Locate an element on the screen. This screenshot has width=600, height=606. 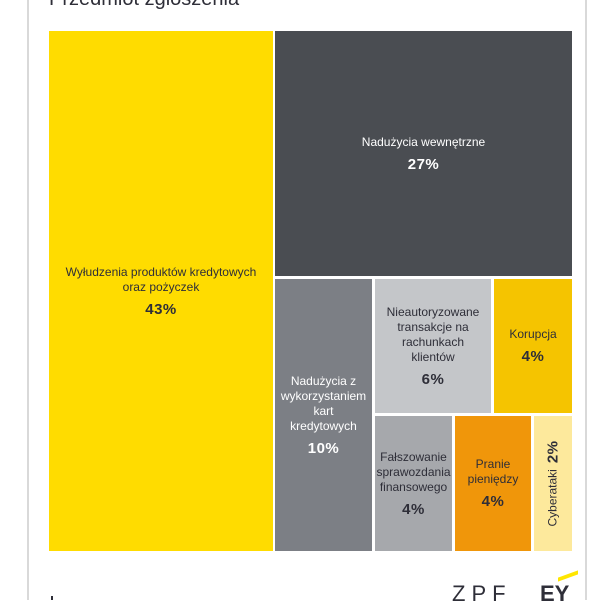
zpf-logo: ZPF is located at coordinates (482, 593).